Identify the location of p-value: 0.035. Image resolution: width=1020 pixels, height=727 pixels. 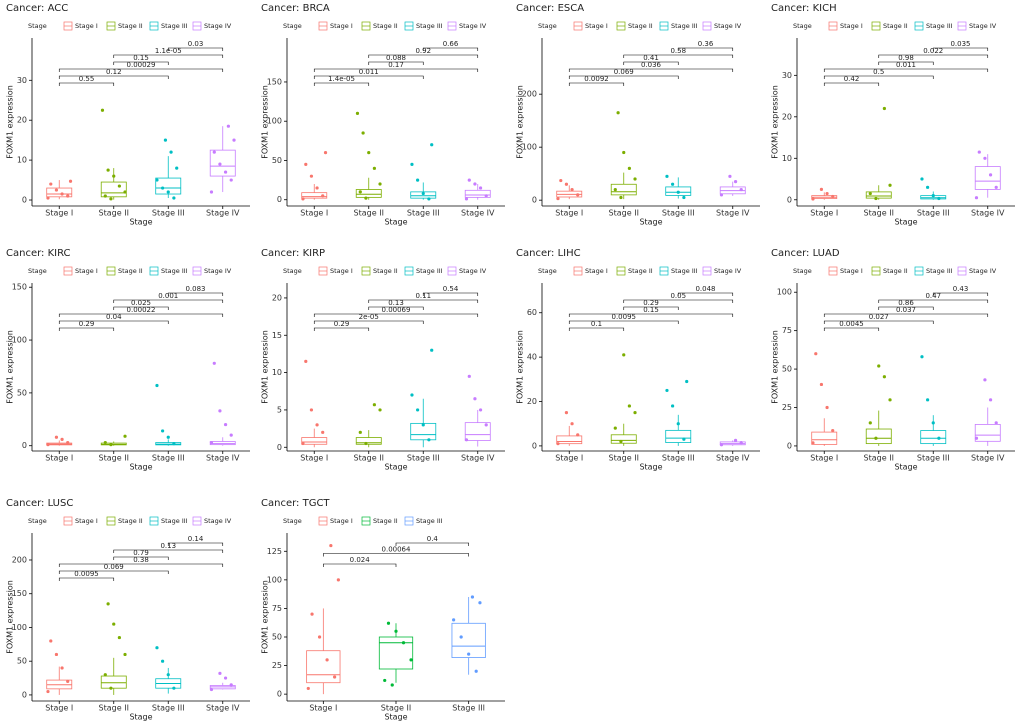
(960, 44).